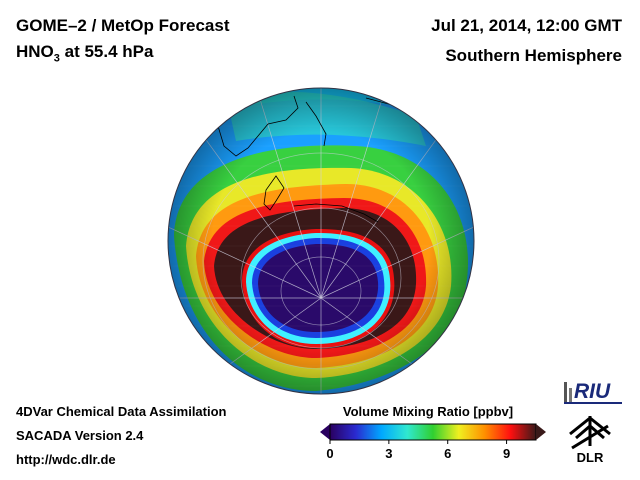  Describe the element at coordinates (388, 453) in the screenshot. I see `colorbar-tick-label: 3` at that location.